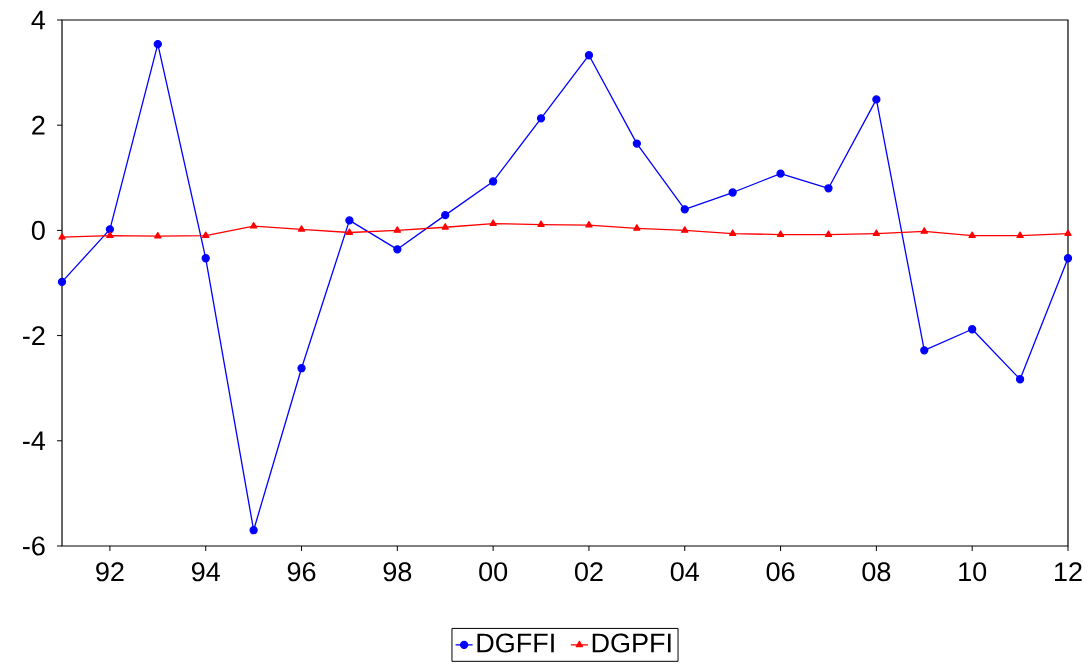 The image size is (1092, 670). Describe the element at coordinates (1068, 572) in the screenshot. I see `x-tick-label: 12` at that location.